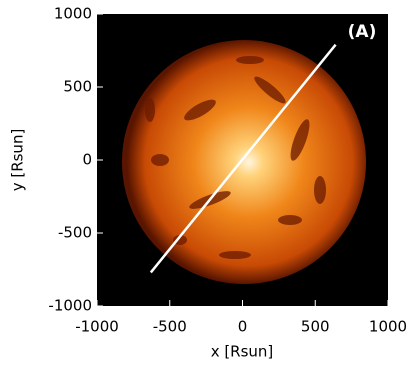 This screenshot has height=383, width=415. I want to click on y-tick-label: -1000, so click(70, 306).